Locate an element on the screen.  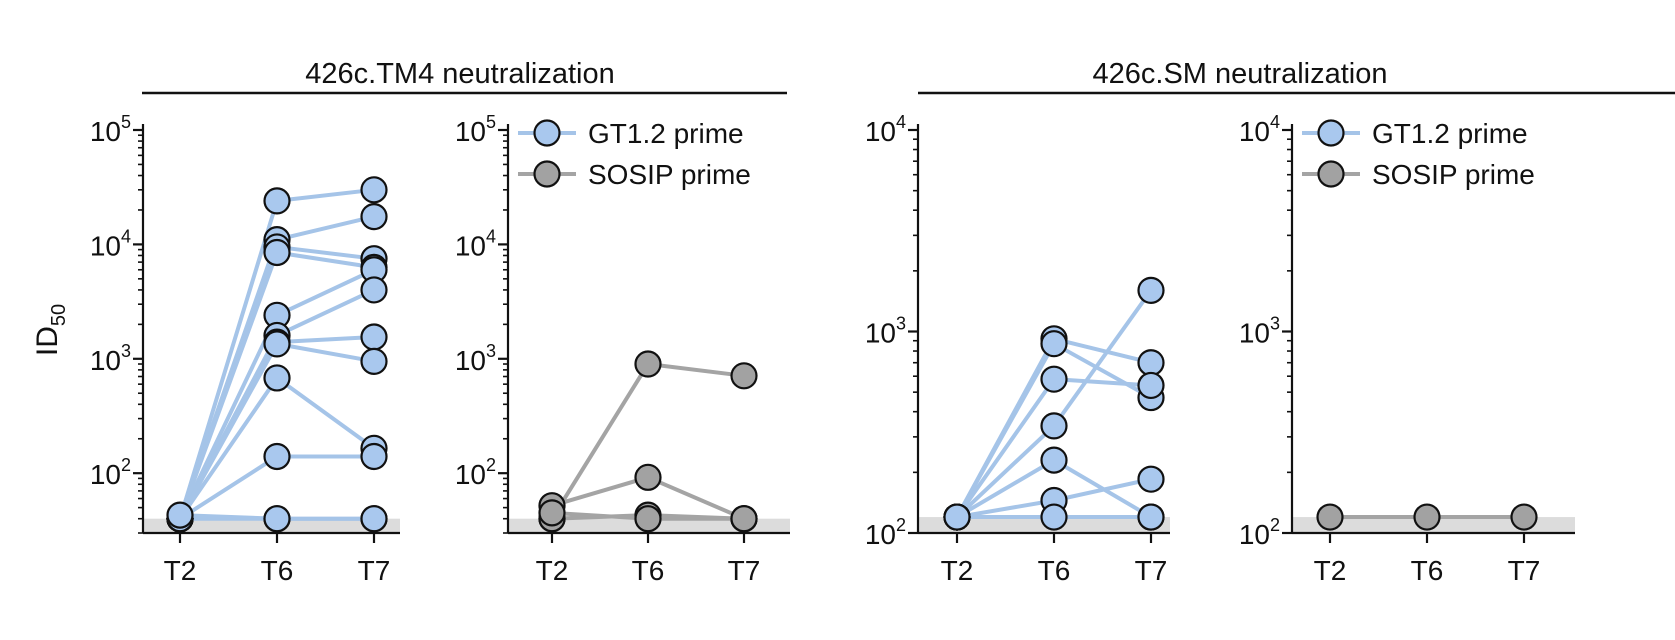
group-title-tm4: 426c.TM4 neutralization is located at coordinates (460, 74).